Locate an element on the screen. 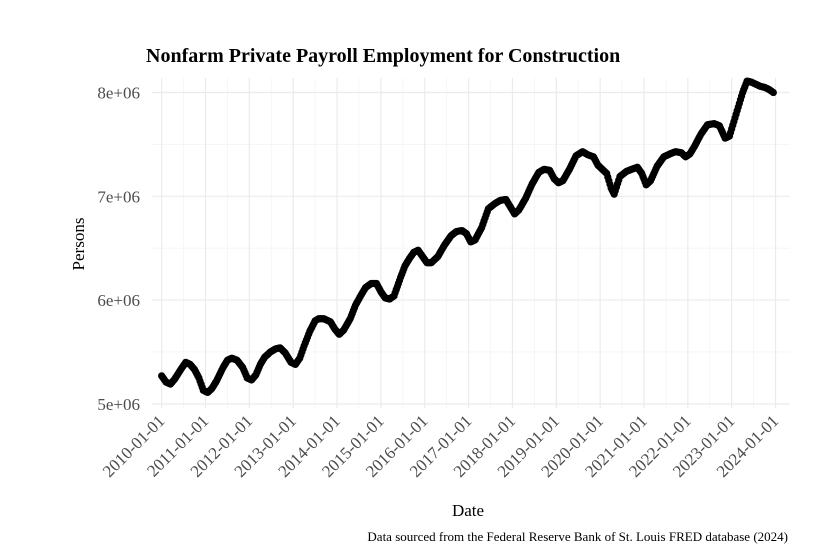 Image resolution: width=838 pixels, height=558 pixels. y-tick-label: 6e+06 is located at coordinates (118, 300).